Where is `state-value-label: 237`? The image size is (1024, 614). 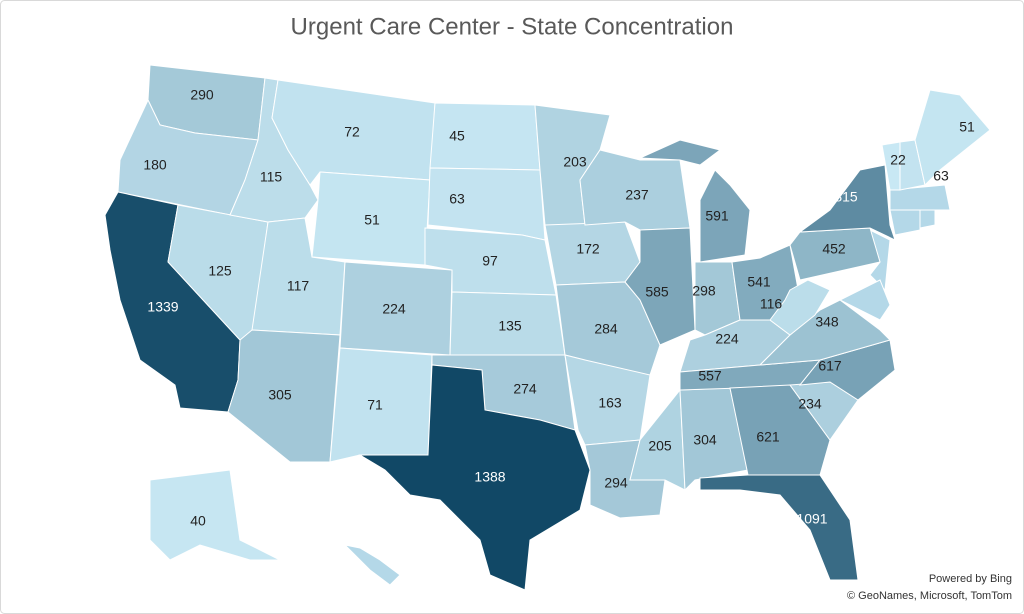 state-value-label: 237 is located at coordinates (637, 195).